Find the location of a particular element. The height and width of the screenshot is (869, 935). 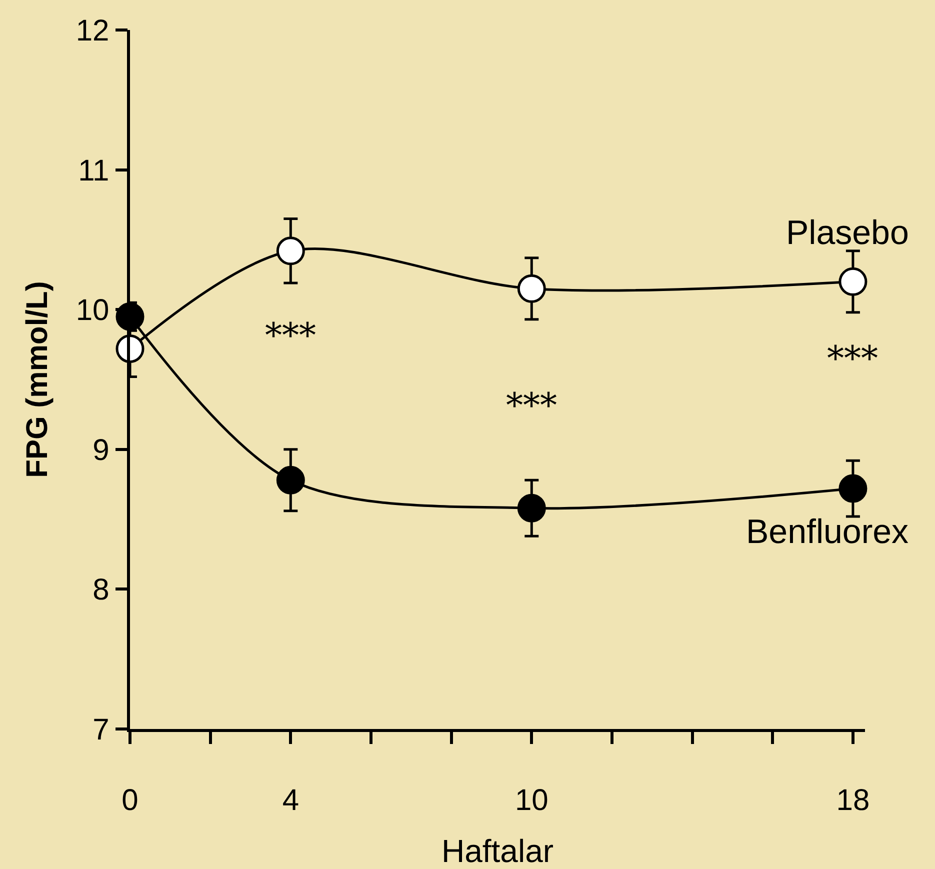

y-tick-label: 11 is located at coordinates (94, 171).